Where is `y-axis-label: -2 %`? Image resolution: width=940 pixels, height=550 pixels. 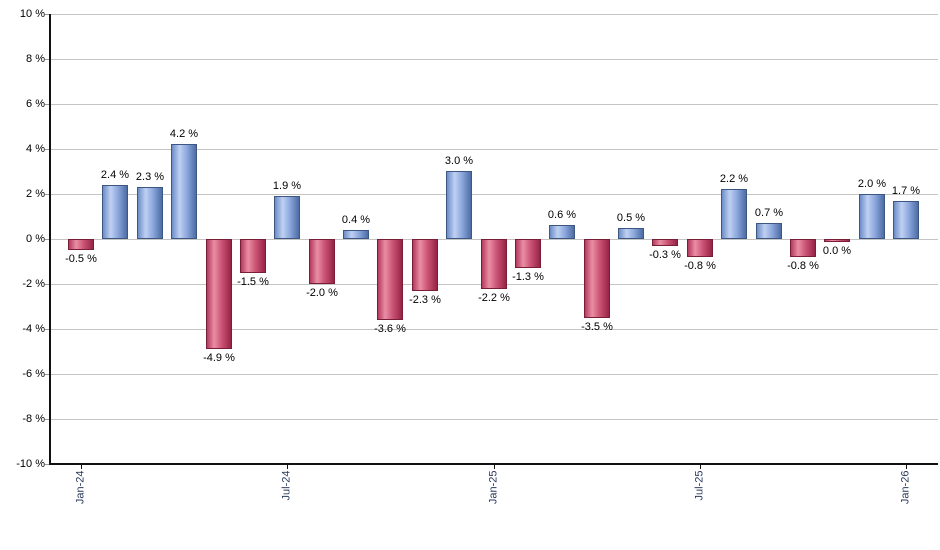 y-axis-label: -2 % is located at coordinates (33, 284).